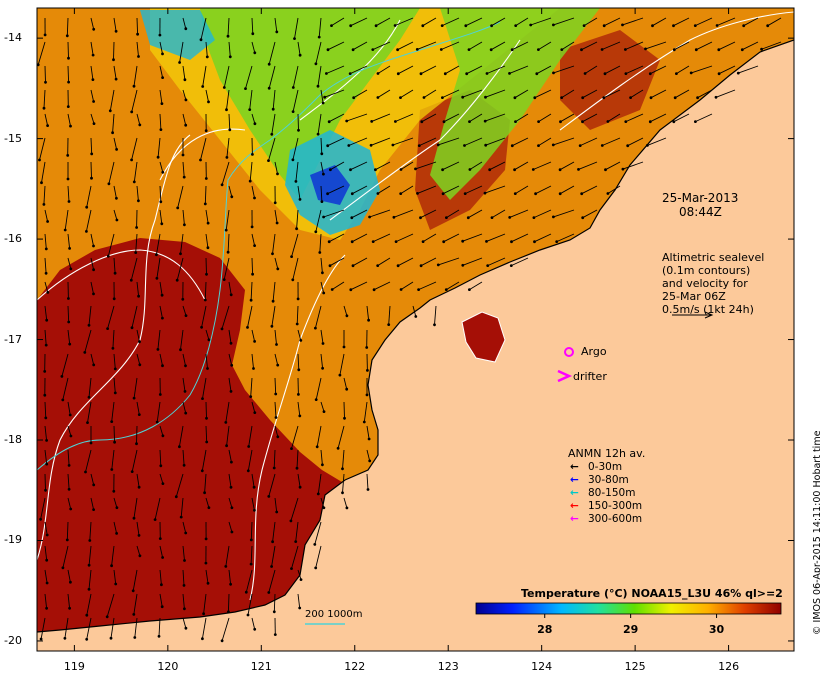 The image size is (820, 684). What do you see at coordinates (700, 212) in the screenshot?
I see `image-time: 08:44Z` at bounding box center [700, 212].